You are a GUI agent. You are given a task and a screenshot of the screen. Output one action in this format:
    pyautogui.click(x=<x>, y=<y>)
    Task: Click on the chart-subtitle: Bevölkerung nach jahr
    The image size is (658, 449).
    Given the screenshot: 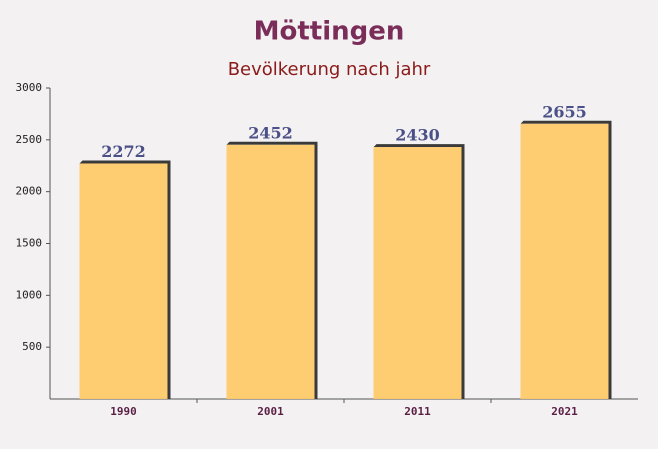 What is the action you would take?
    pyautogui.click(x=329, y=69)
    